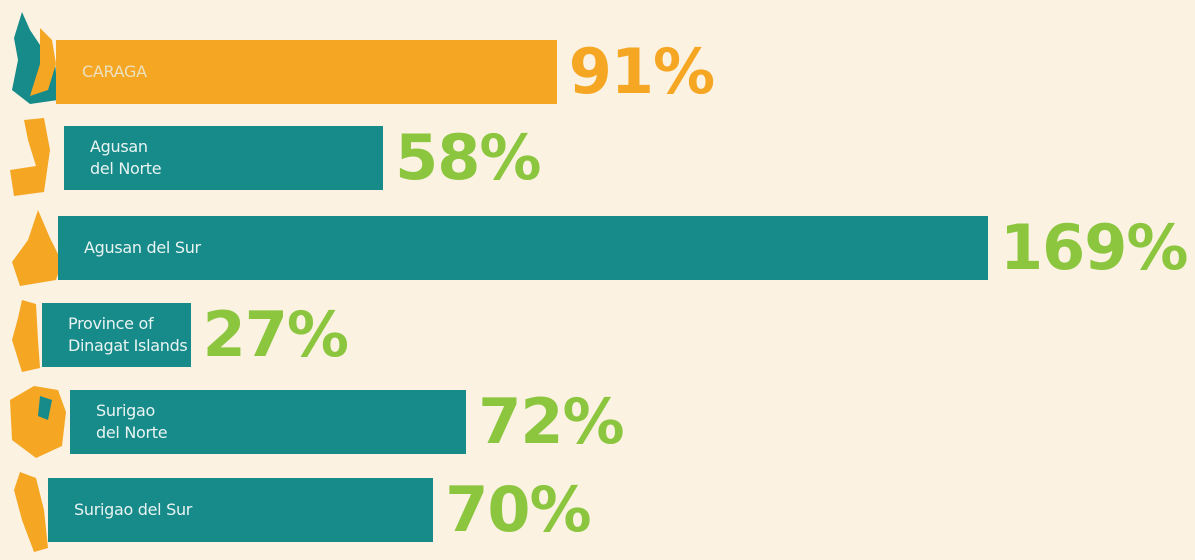 This screenshot has width=1195, height=560. I want to click on value-label: 169%, so click(1094, 247).